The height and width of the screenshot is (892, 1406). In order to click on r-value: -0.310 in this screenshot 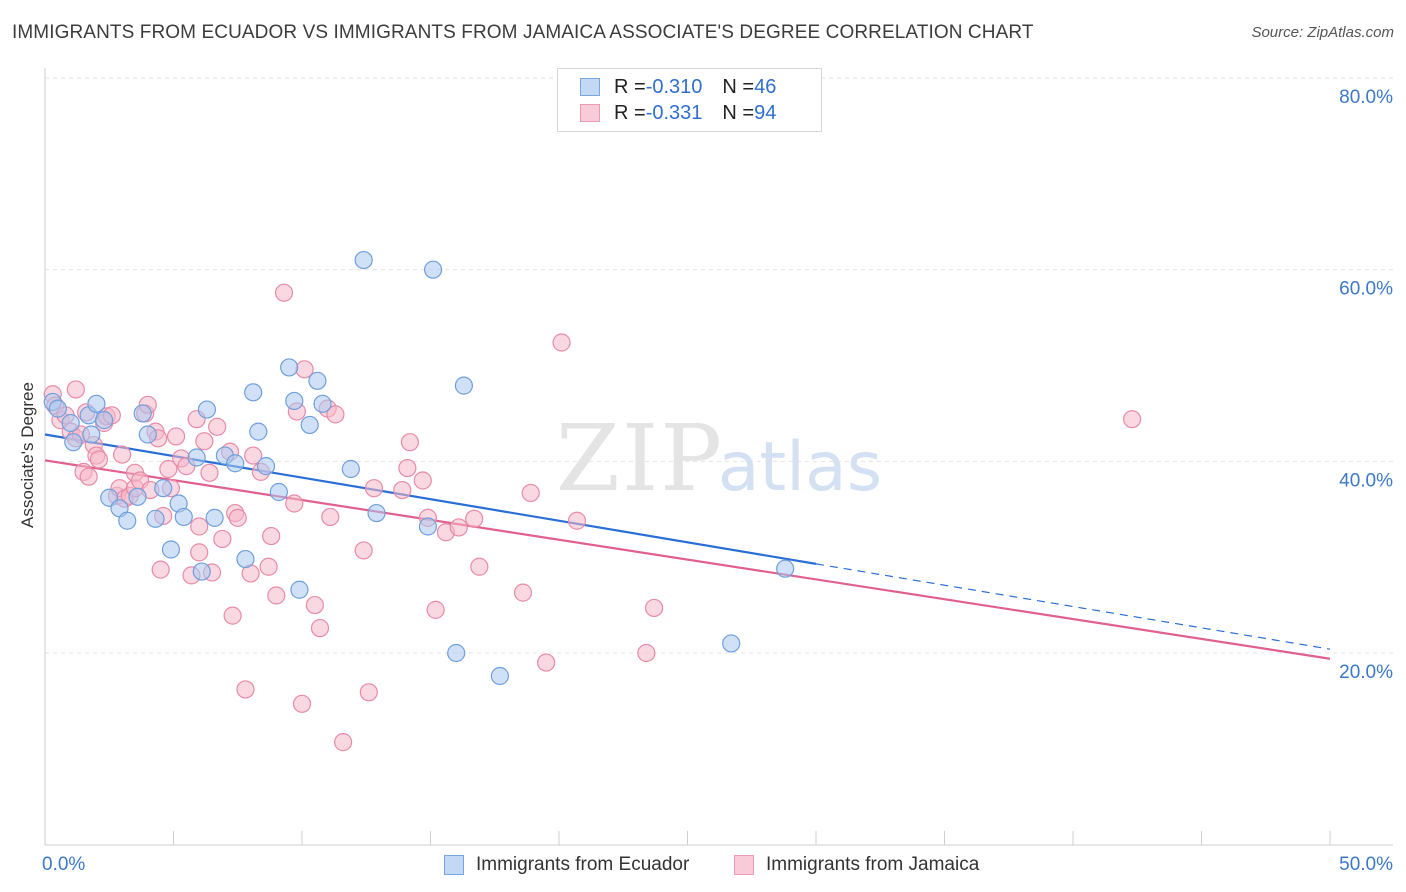, I will do `click(674, 86)`.